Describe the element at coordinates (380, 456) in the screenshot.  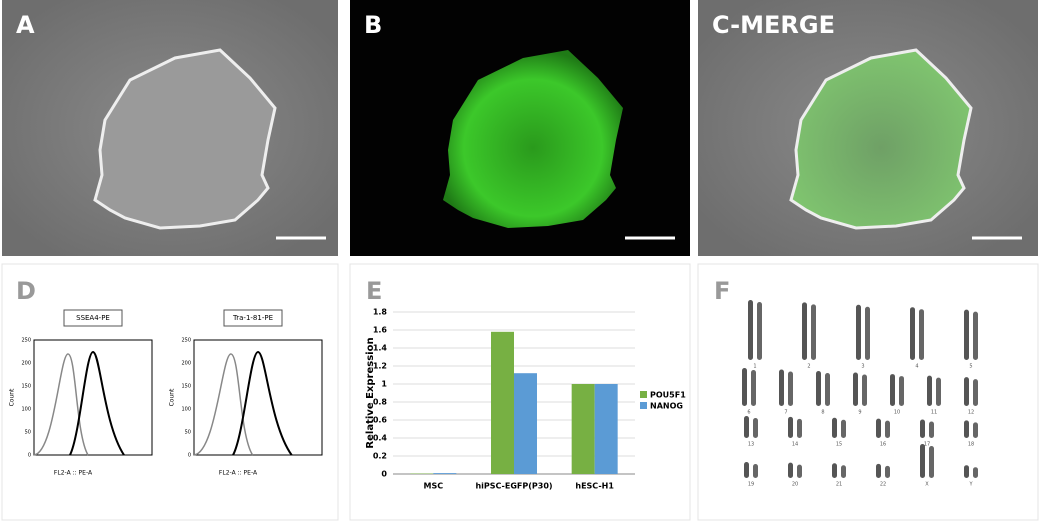
I see `y-tick-label: 0.2` at that location.